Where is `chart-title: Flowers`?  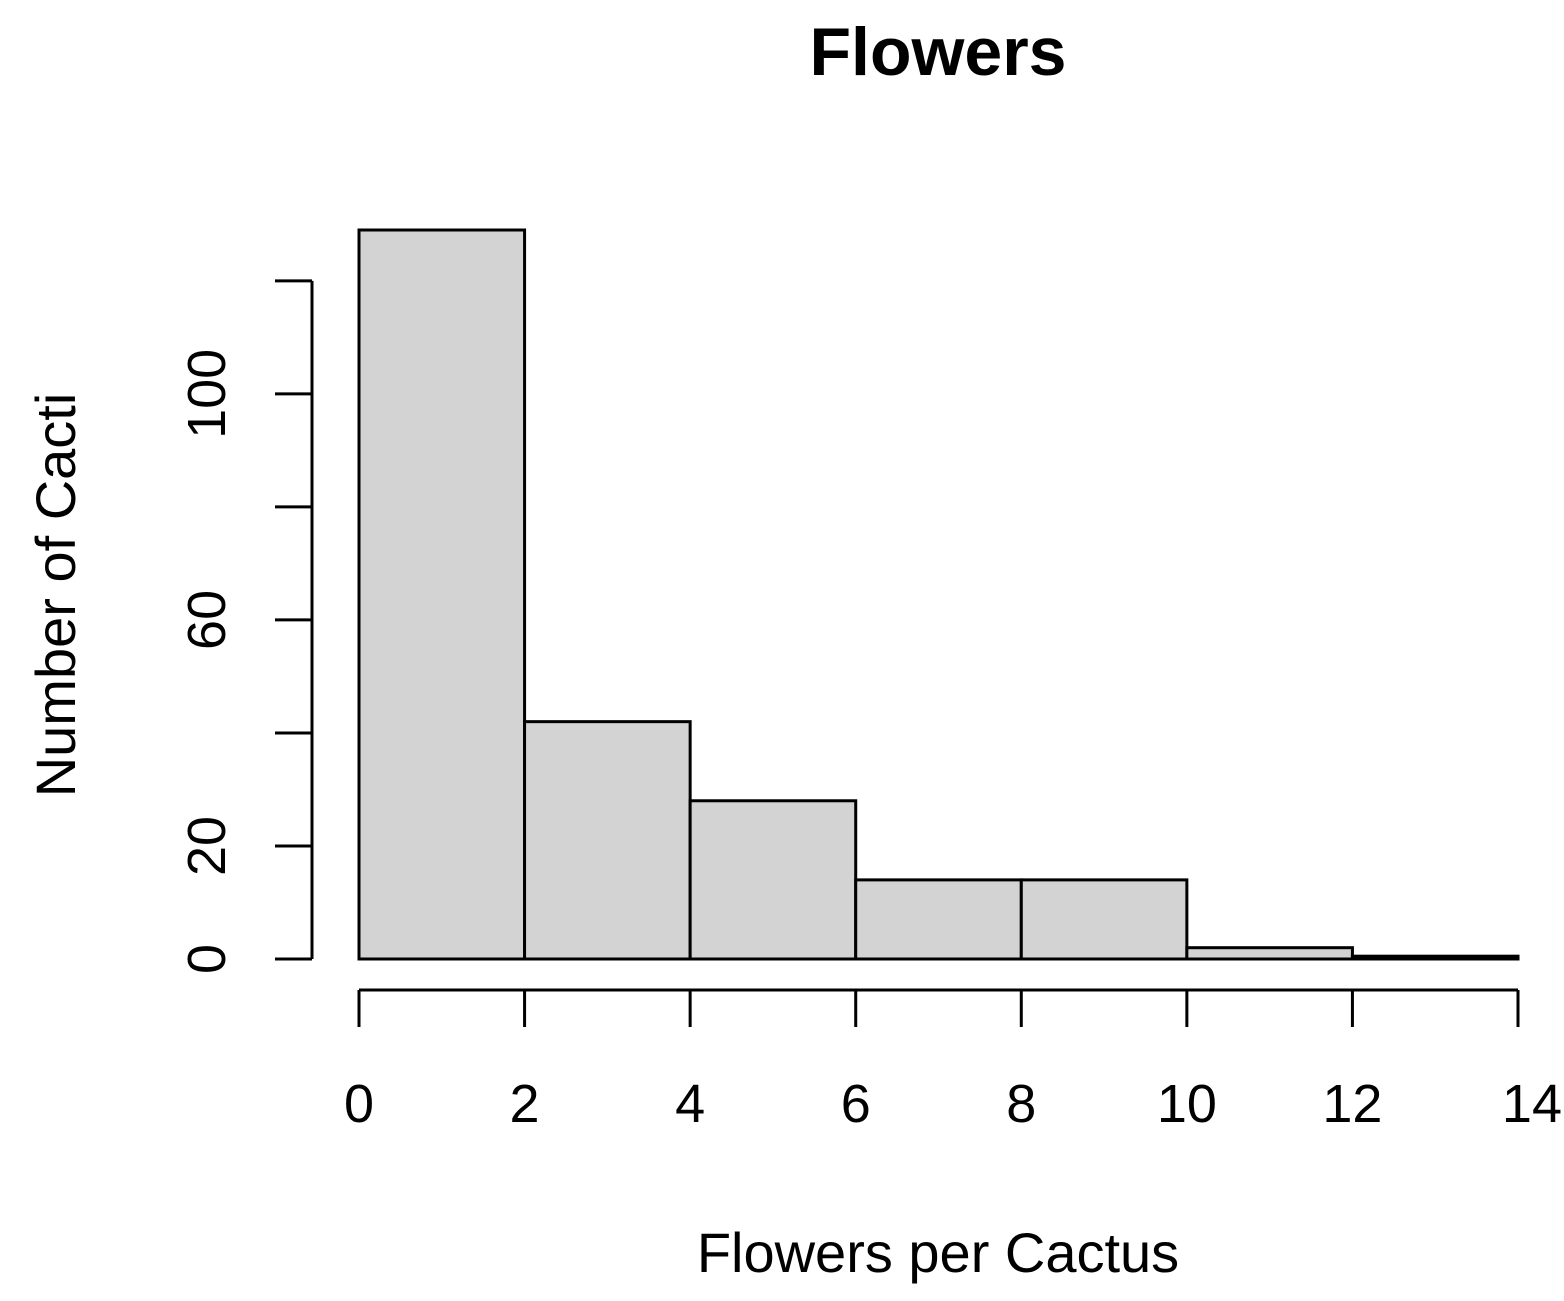
chart-title: Flowers is located at coordinates (938, 52).